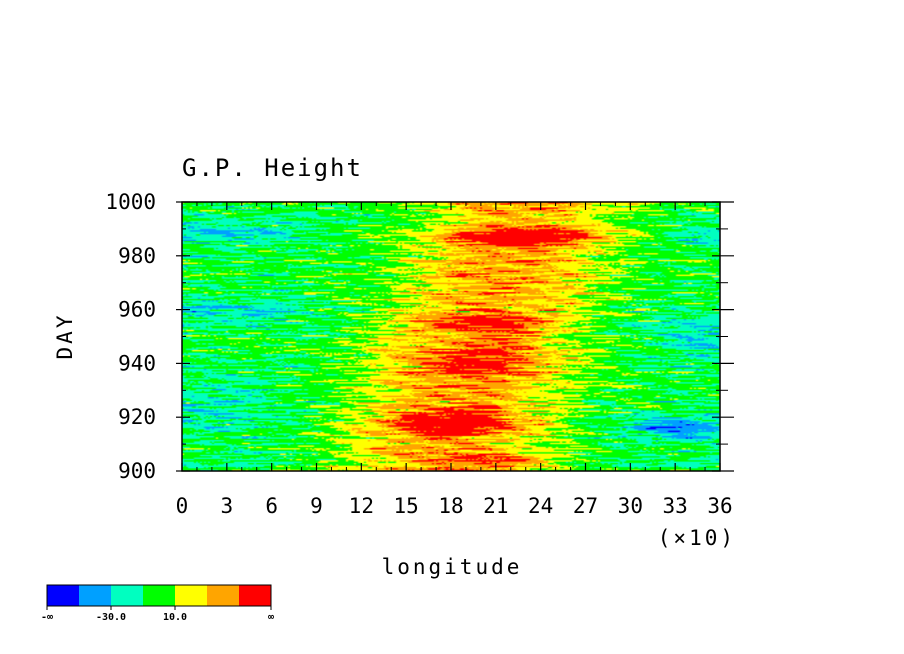 Image resolution: width=904 pixels, height=654 pixels. Describe the element at coordinates (316, 506) in the screenshot. I see `x-tick-label: 9` at that location.